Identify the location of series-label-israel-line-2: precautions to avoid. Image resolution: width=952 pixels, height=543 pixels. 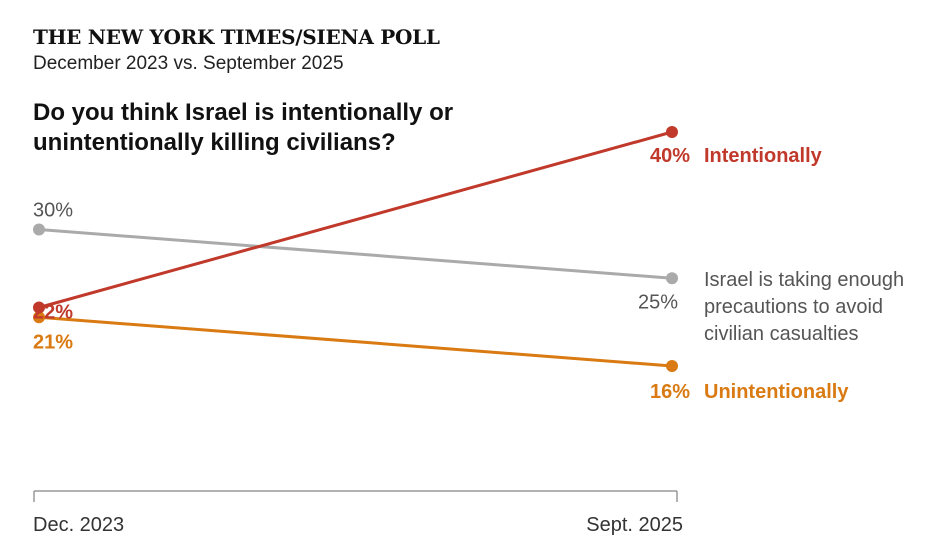
(793, 307).